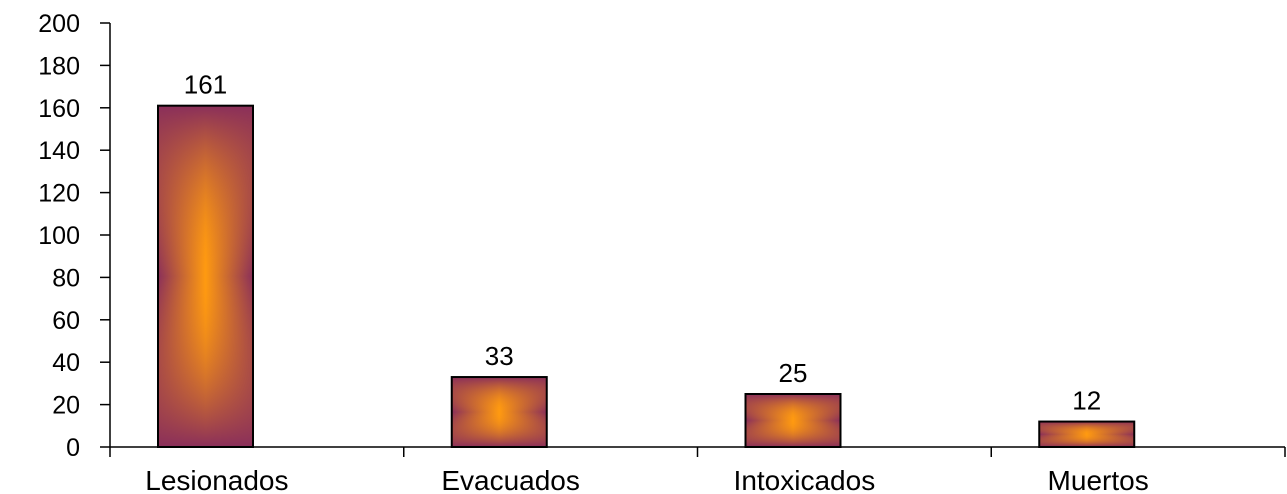 The height and width of the screenshot is (494, 1287). Describe the element at coordinates (697, 470) in the screenshot. I see `x-axis: Lesionados Evacuados Intoxicados Muertos` at that location.